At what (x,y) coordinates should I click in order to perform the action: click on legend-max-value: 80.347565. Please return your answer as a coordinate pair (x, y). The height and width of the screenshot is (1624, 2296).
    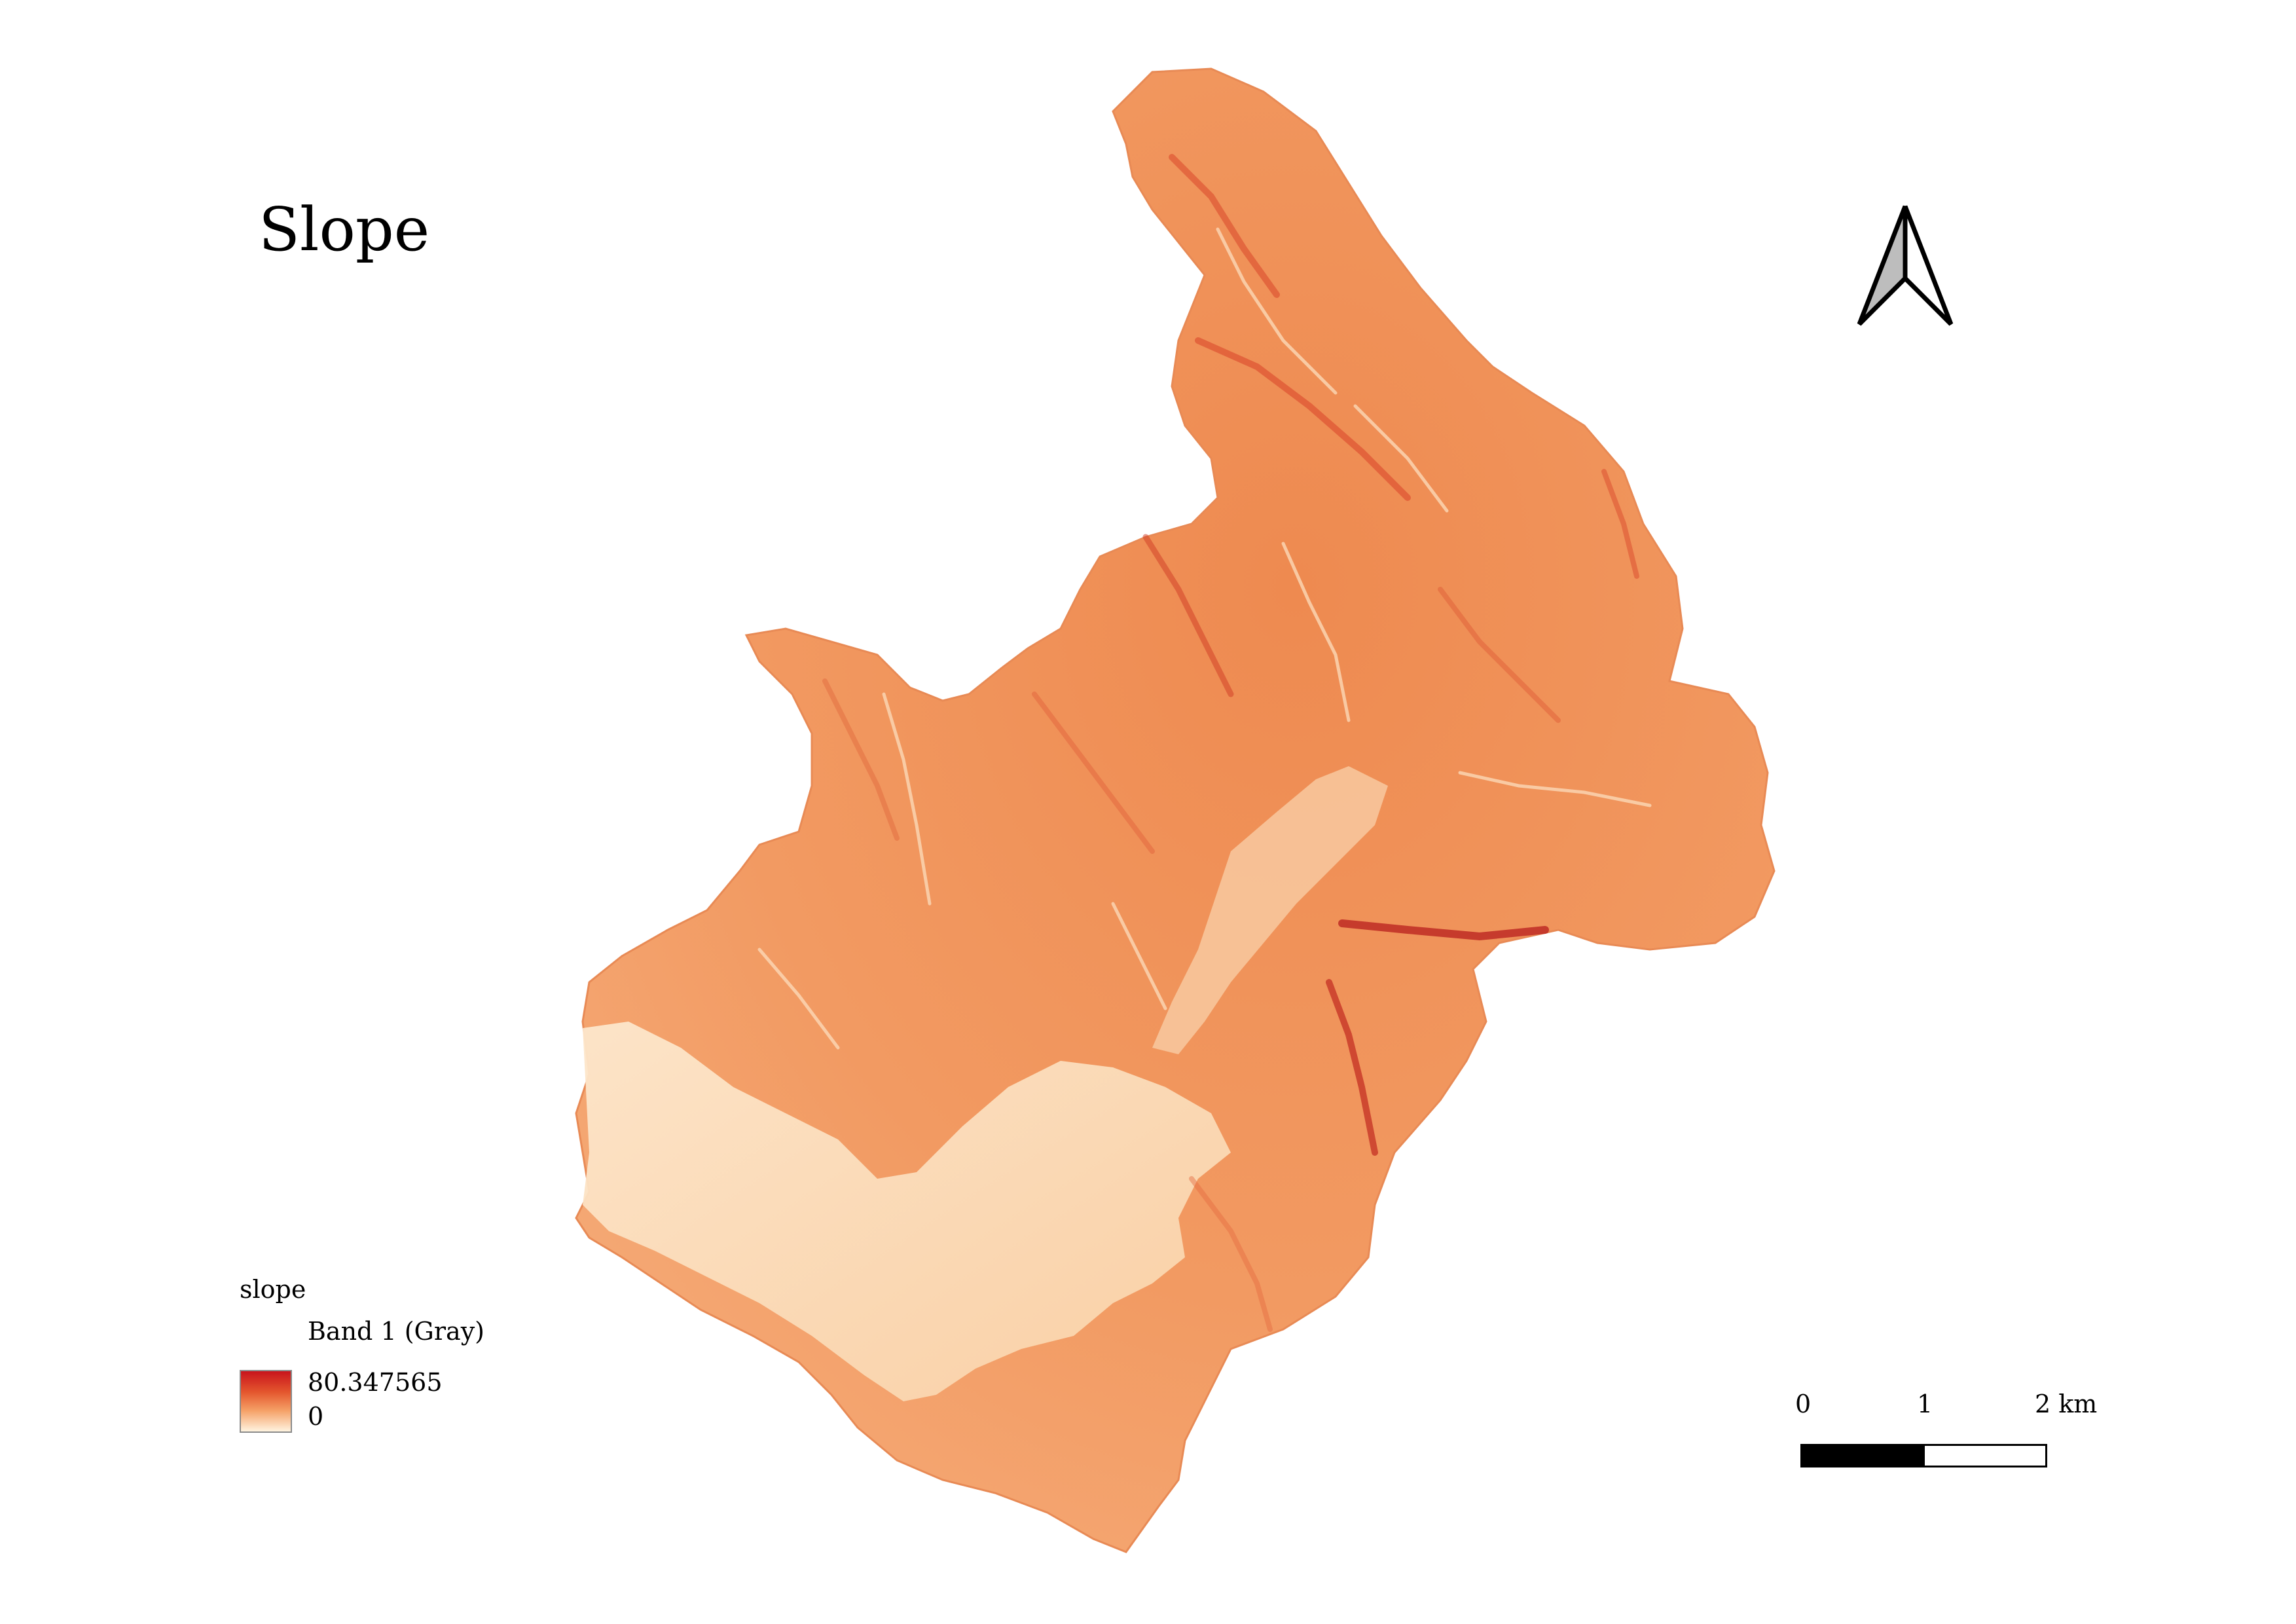
    Looking at the image, I should click on (375, 1382).